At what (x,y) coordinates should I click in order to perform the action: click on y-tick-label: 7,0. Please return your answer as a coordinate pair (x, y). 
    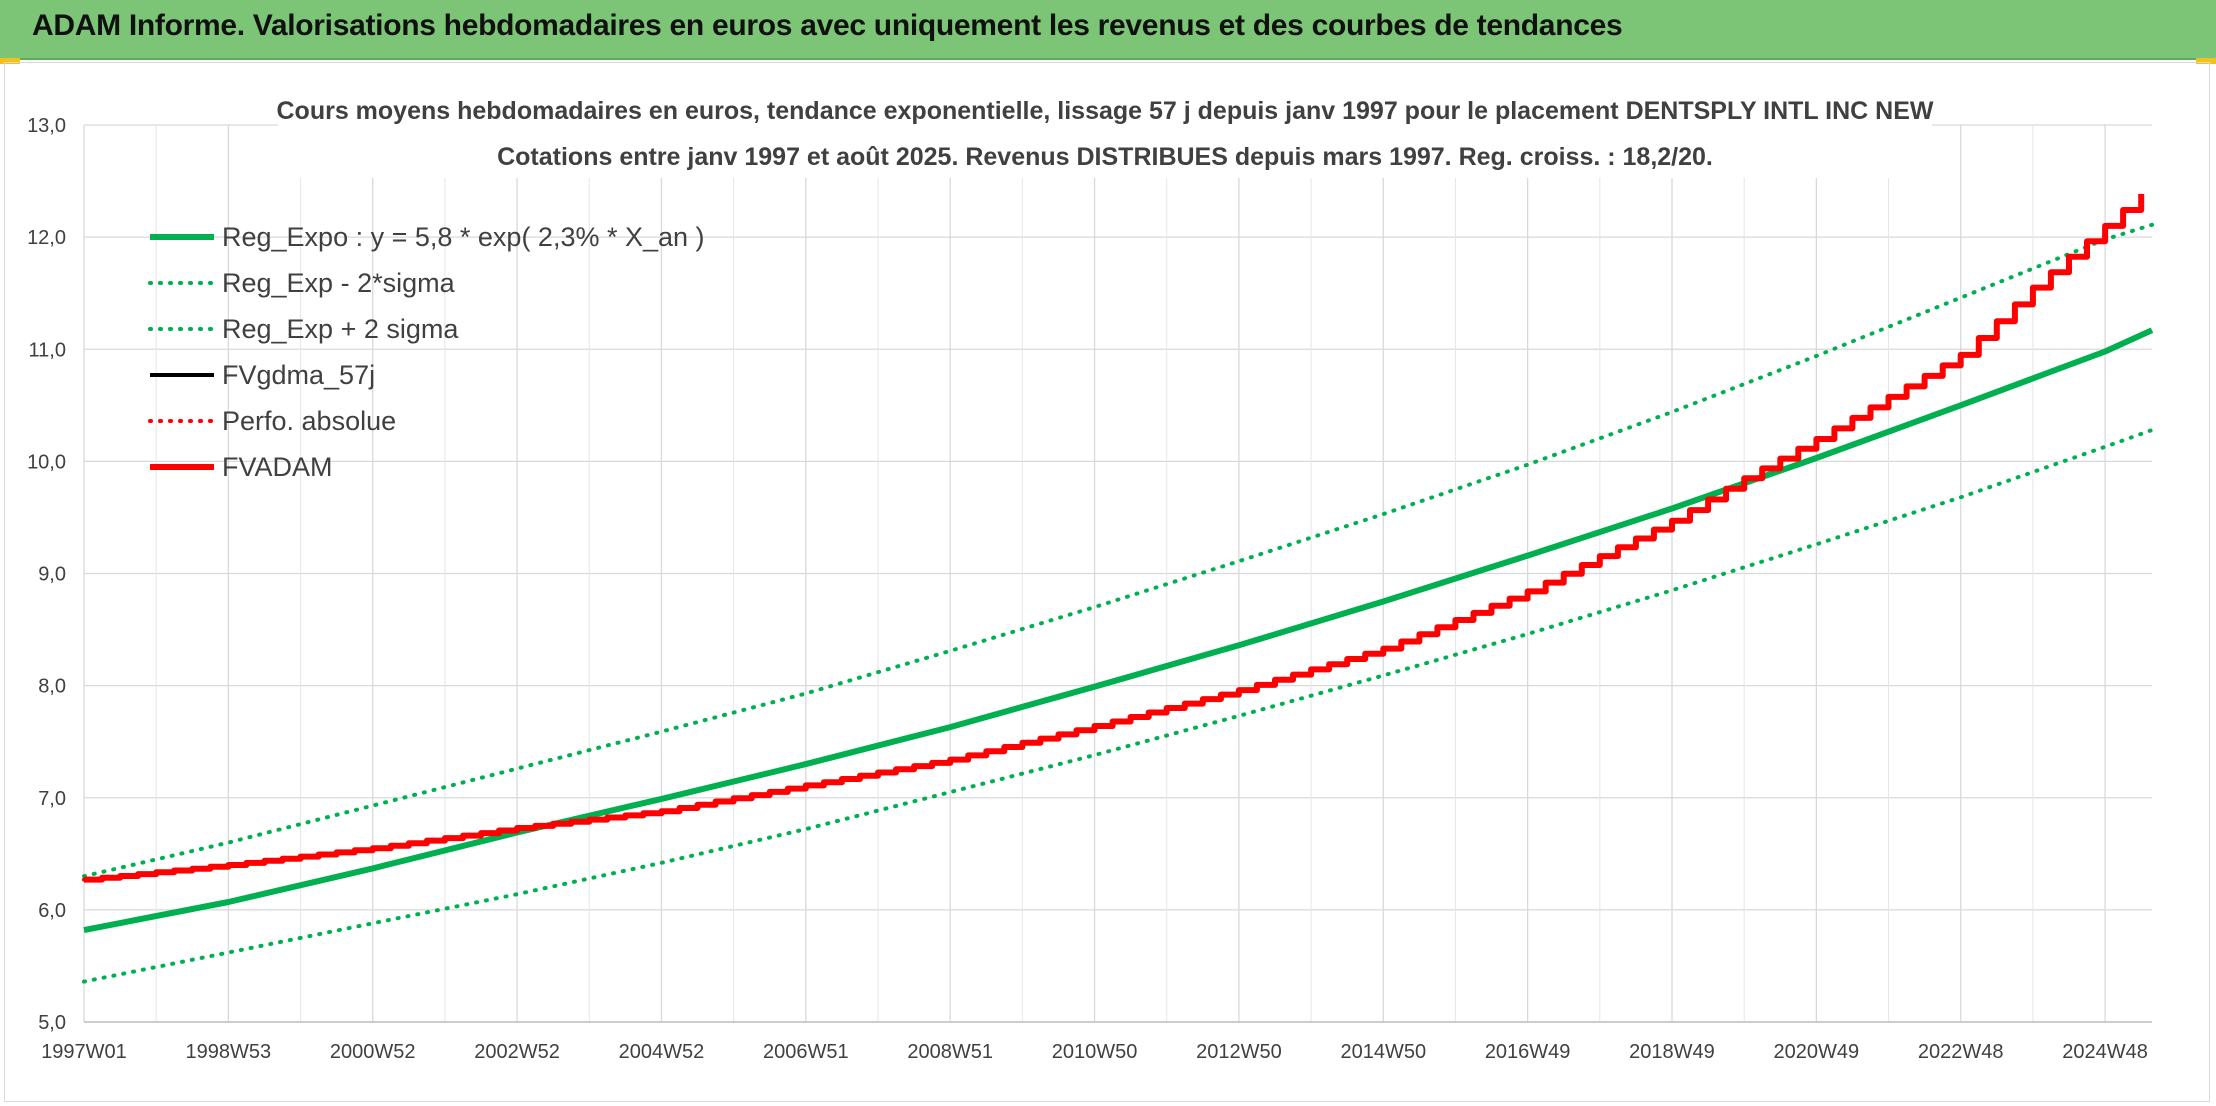
    Looking at the image, I should click on (52, 799).